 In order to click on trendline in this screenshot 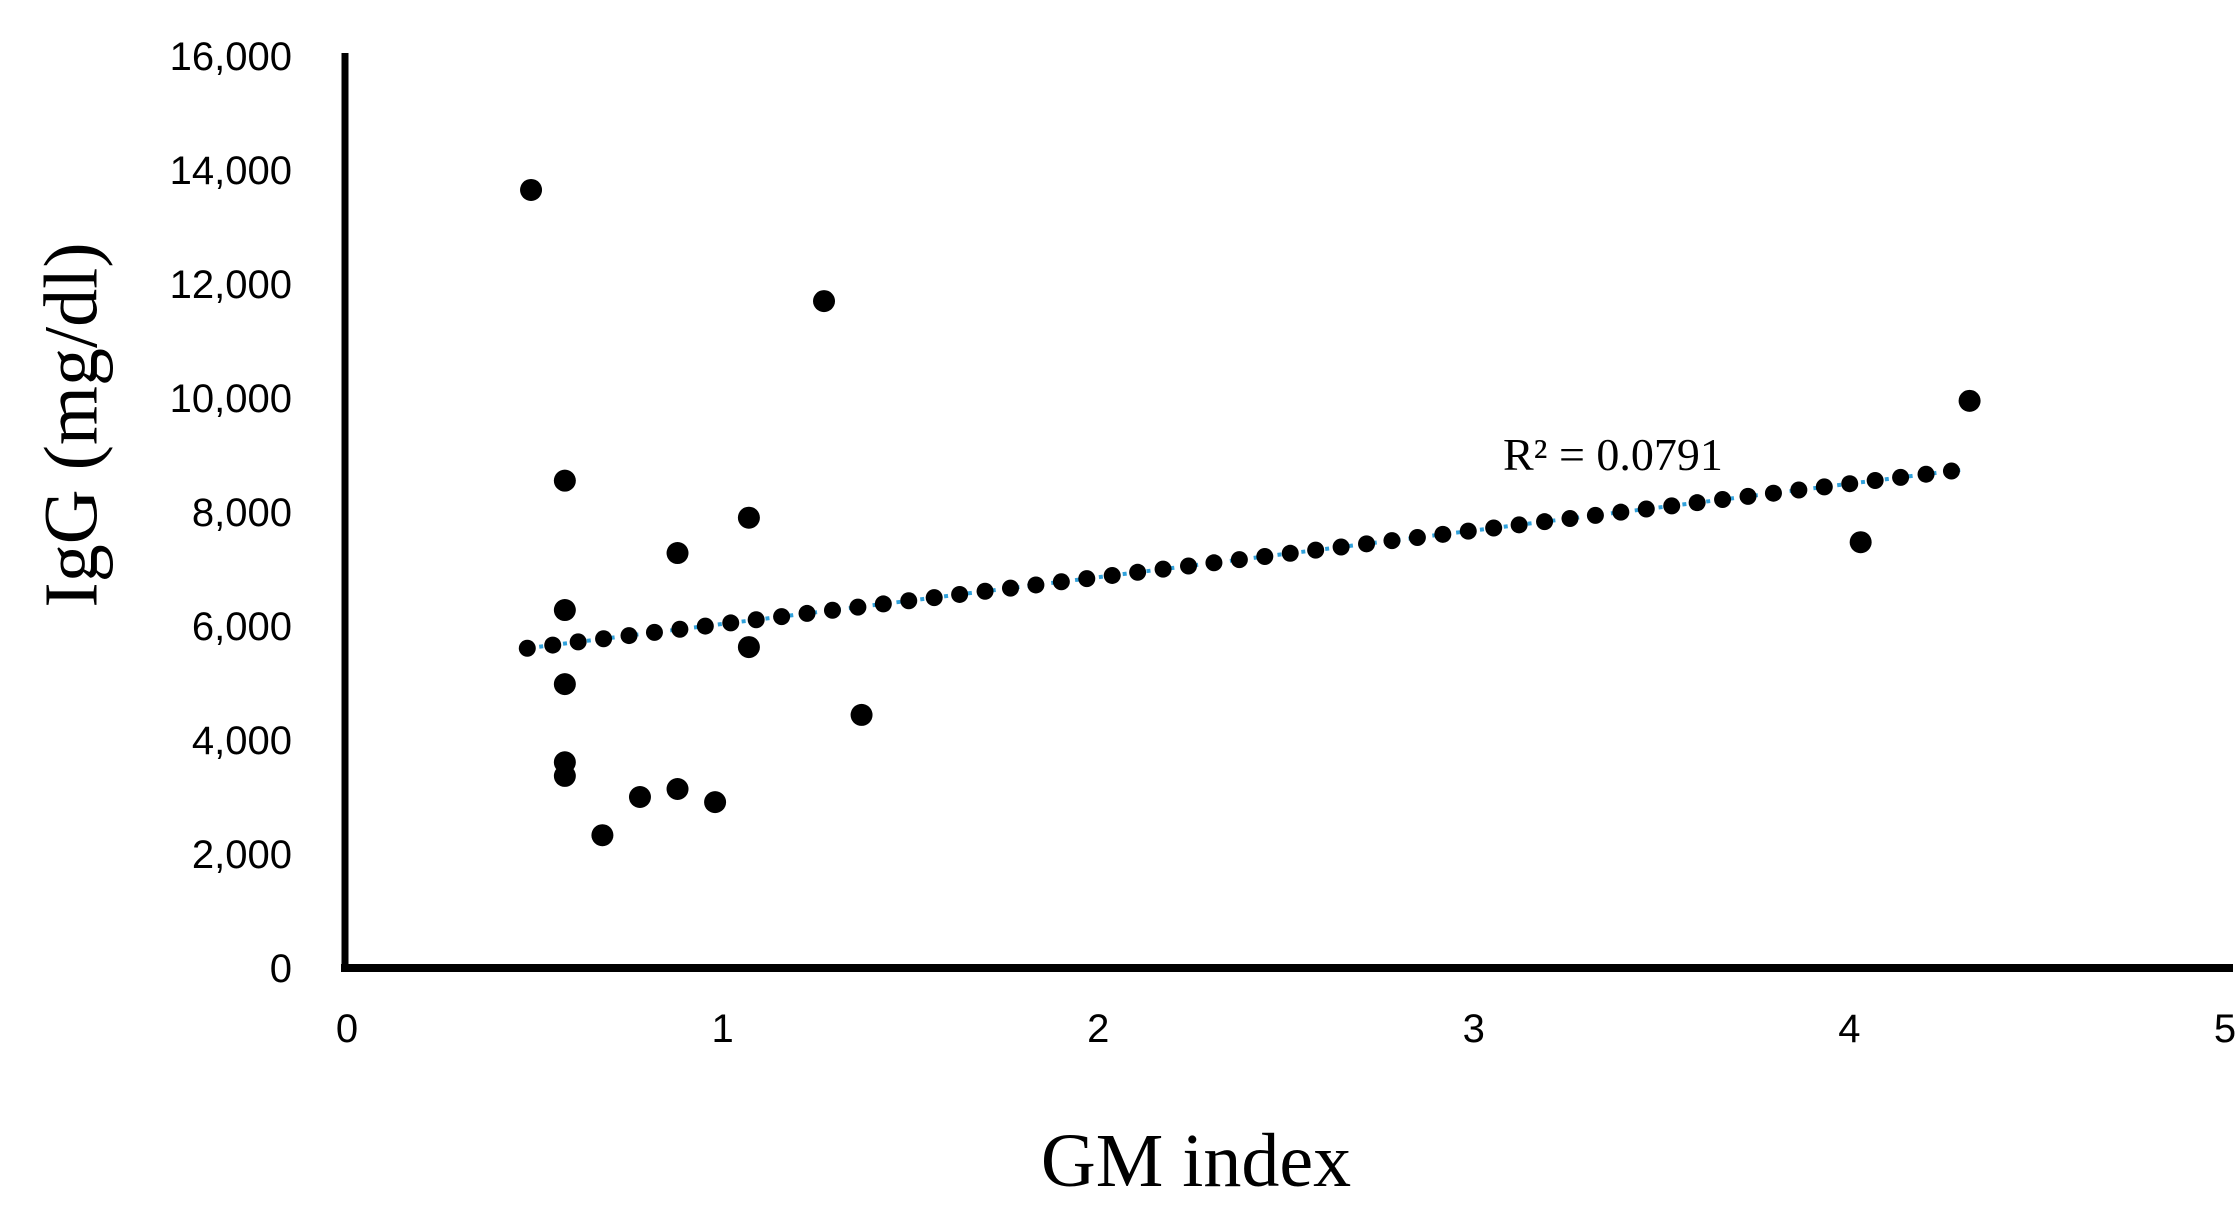, I will do `click(1242, 559)`.